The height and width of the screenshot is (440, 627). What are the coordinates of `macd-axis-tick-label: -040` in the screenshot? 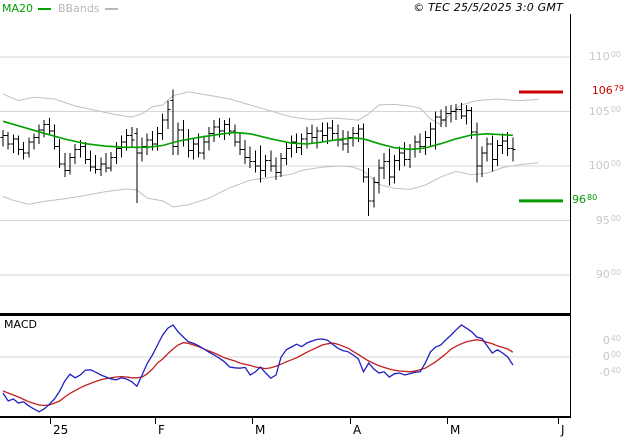 It's located at (609, 372).